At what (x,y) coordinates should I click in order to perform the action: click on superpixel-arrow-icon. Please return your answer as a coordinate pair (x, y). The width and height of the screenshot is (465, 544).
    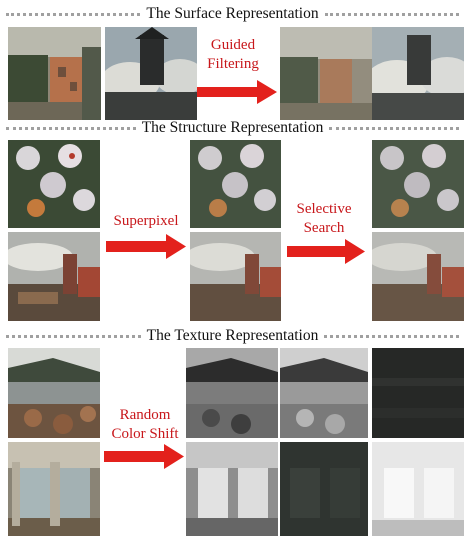
    Looking at the image, I should click on (146, 246).